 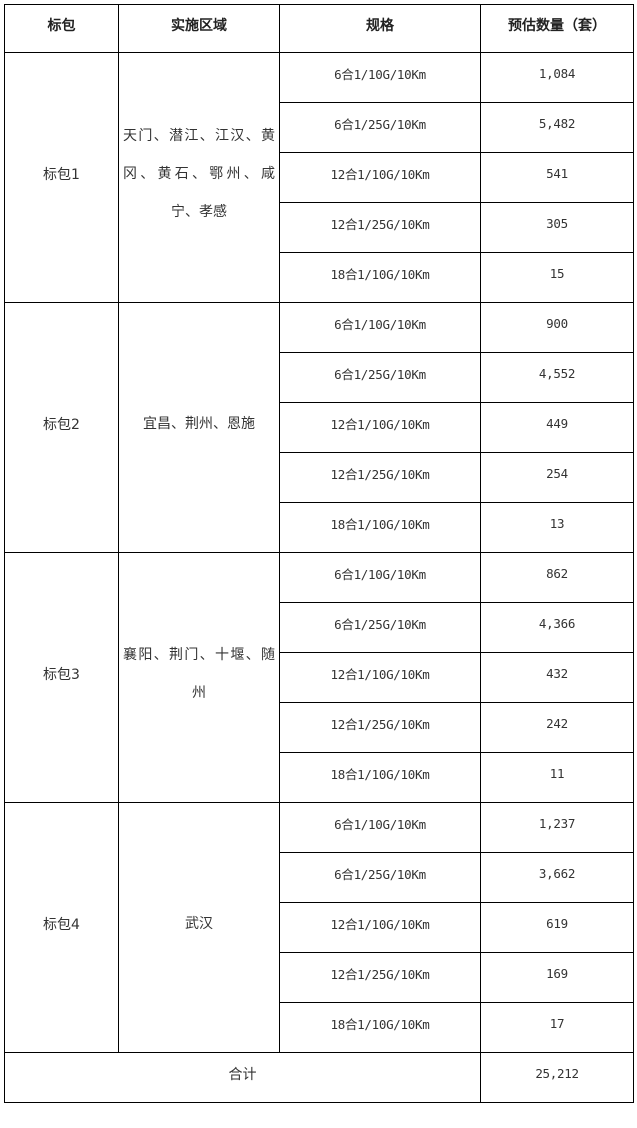 What do you see at coordinates (557, 527) in the screenshot?
I see `quantity-cell: 13` at bounding box center [557, 527].